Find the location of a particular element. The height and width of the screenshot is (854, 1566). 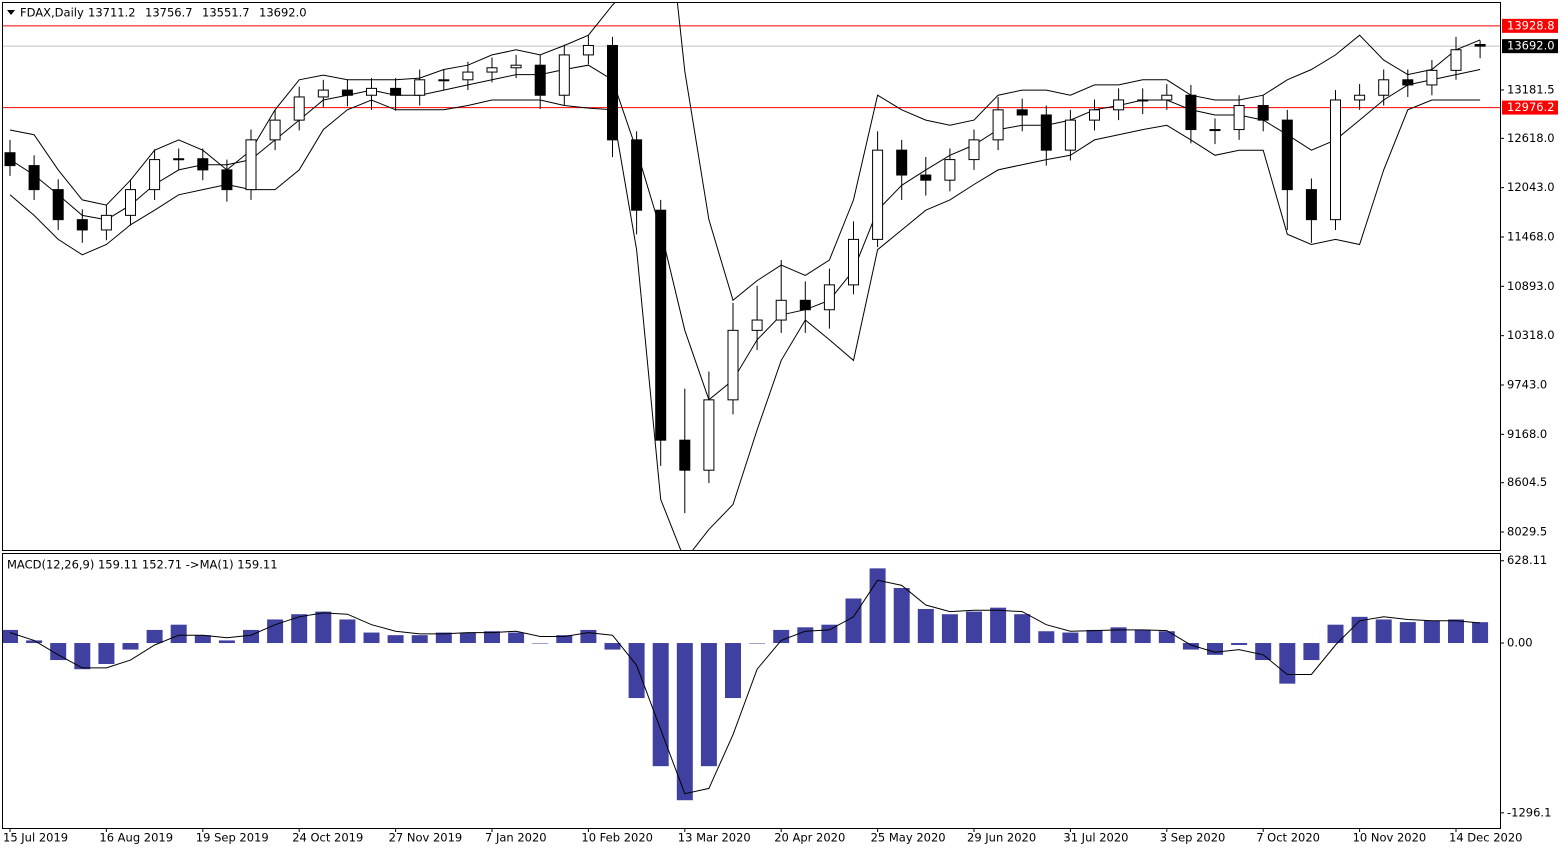

x-tick-label: 19 Sep 2019 is located at coordinates (232, 838).